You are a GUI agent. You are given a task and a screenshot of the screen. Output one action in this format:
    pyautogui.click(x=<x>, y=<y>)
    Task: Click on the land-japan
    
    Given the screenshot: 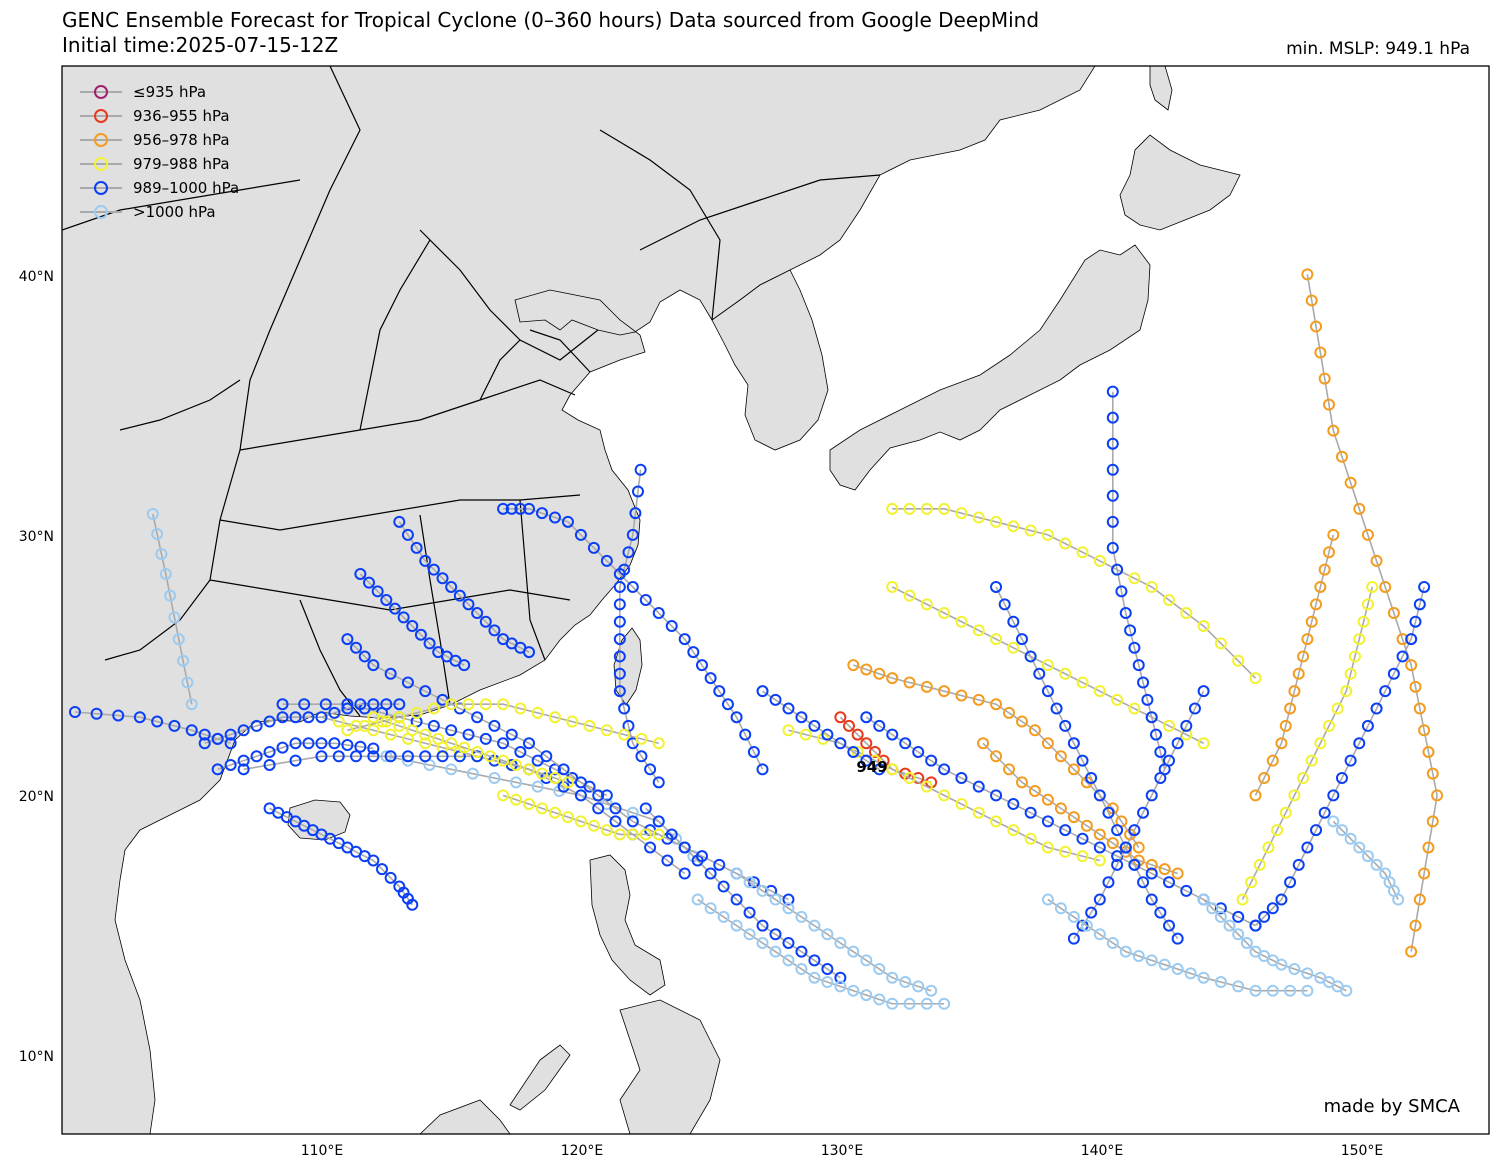 What is the action you would take?
    pyautogui.click(x=990, y=367)
    